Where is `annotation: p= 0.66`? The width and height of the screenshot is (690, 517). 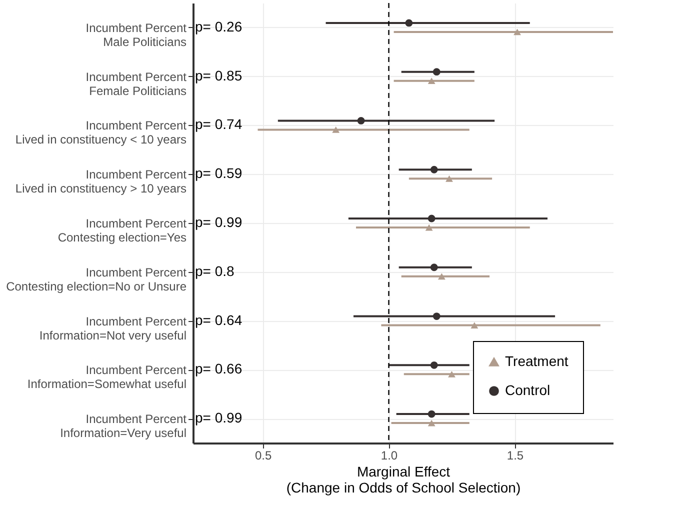 annotation: p= 0.66 is located at coordinates (218, 368).